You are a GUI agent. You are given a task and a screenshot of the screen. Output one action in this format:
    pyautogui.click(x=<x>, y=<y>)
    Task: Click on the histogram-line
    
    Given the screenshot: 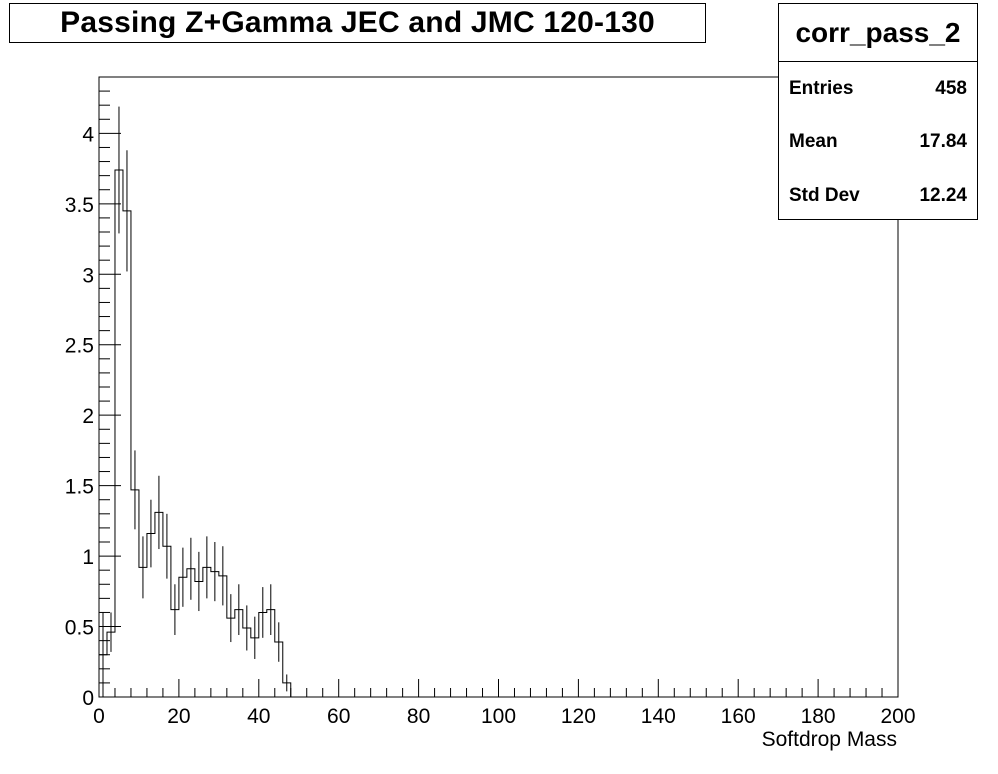 What is the action you would take?
    pyautogui.click(x=195, y=433)
    